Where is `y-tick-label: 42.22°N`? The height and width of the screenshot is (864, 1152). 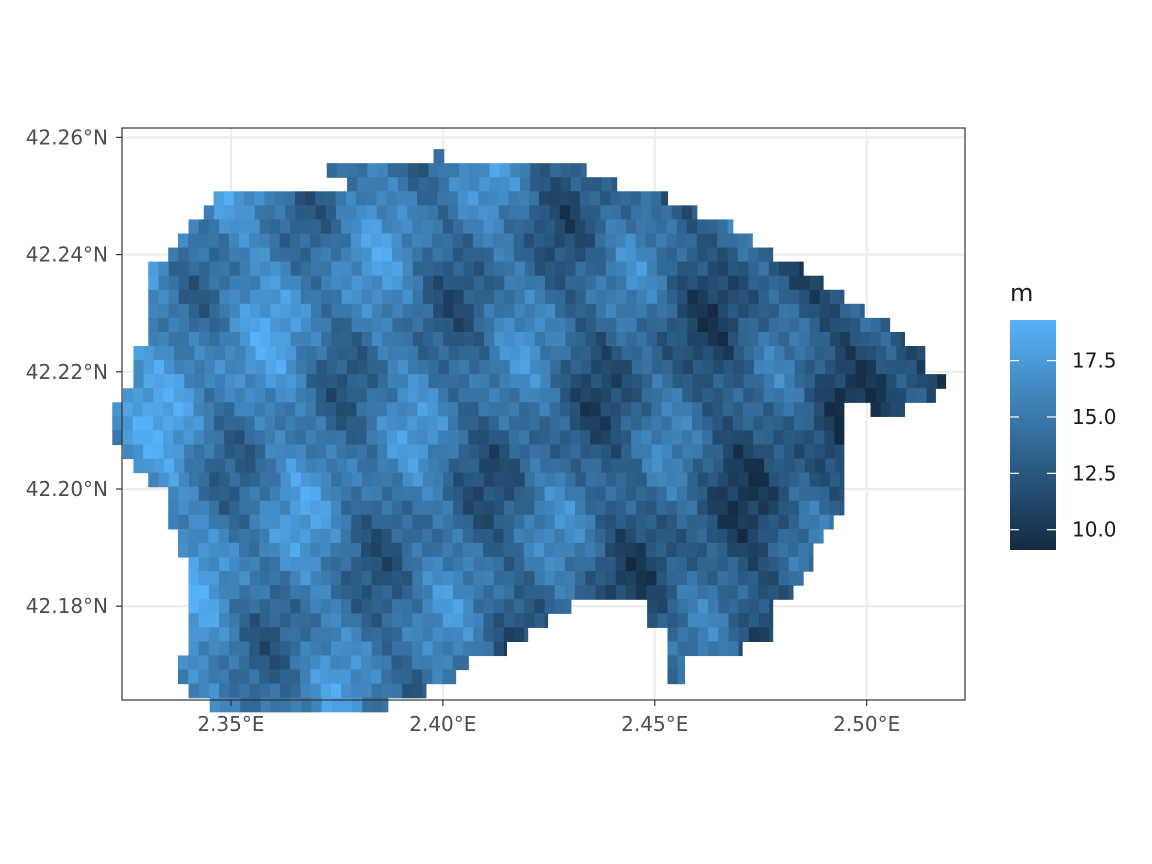 y-tick-label: 42.22°N is located at coordinates (67, 372).